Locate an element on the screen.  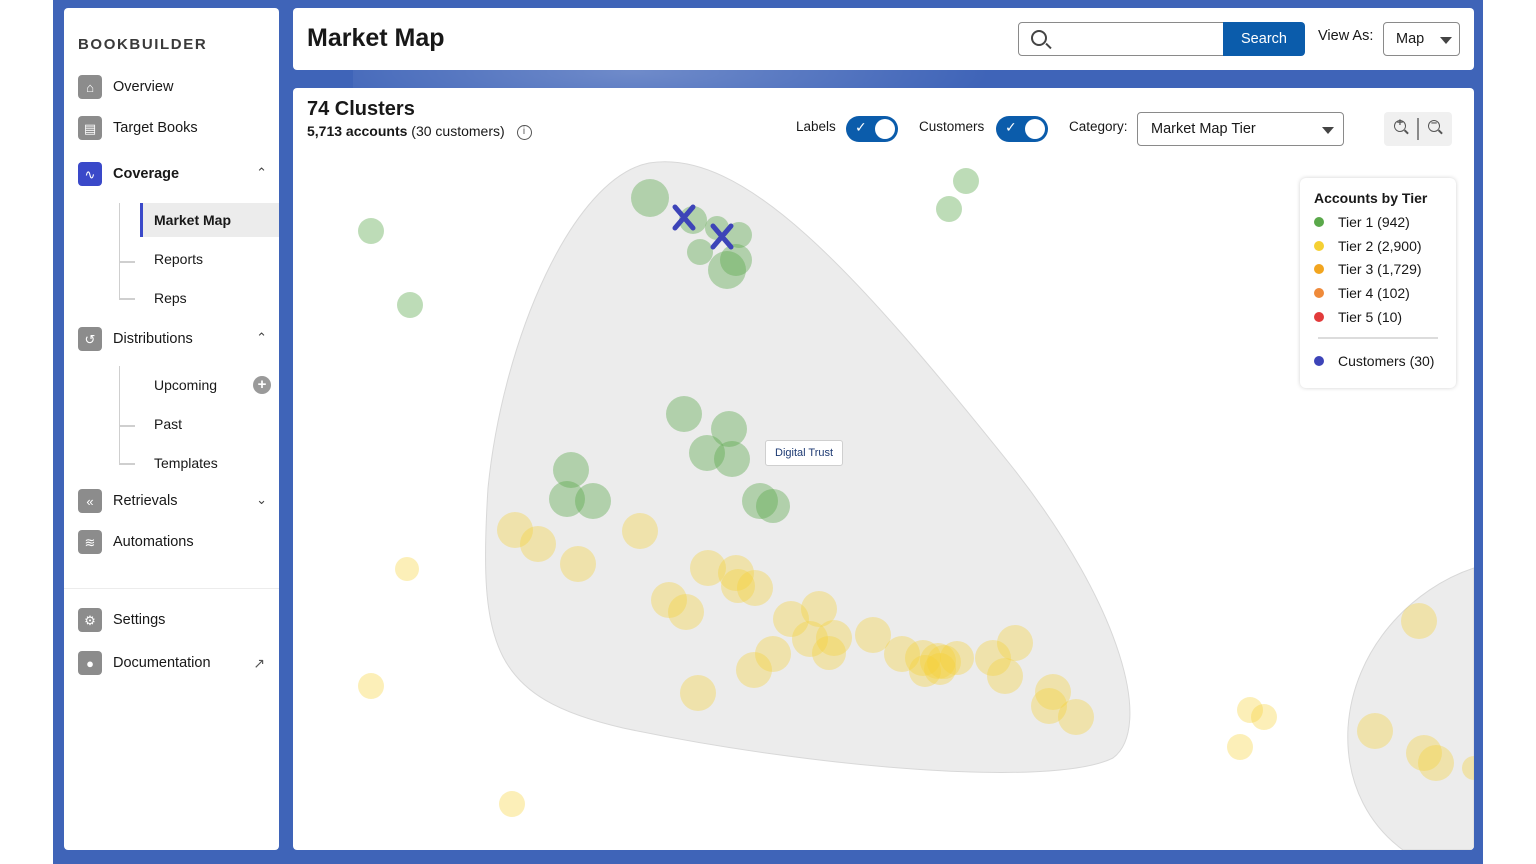
customers-toggle: ✓ is located at coordinates (1022, 129).